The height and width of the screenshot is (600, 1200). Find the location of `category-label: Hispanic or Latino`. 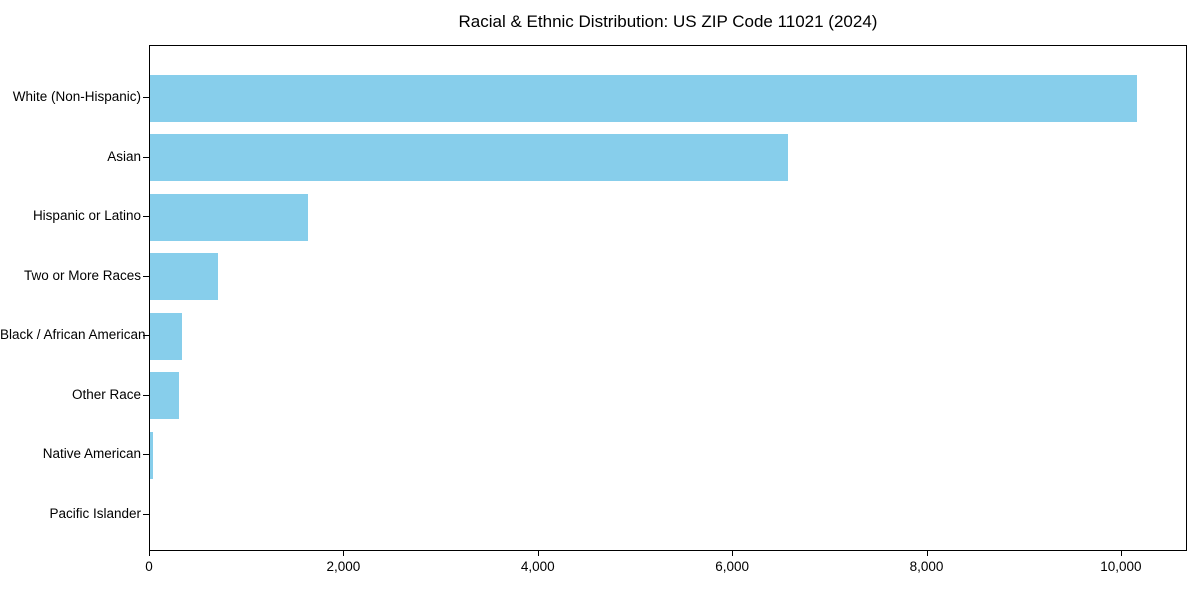

category-label: Hispanic or Latino is located at coordinates (86, 216).